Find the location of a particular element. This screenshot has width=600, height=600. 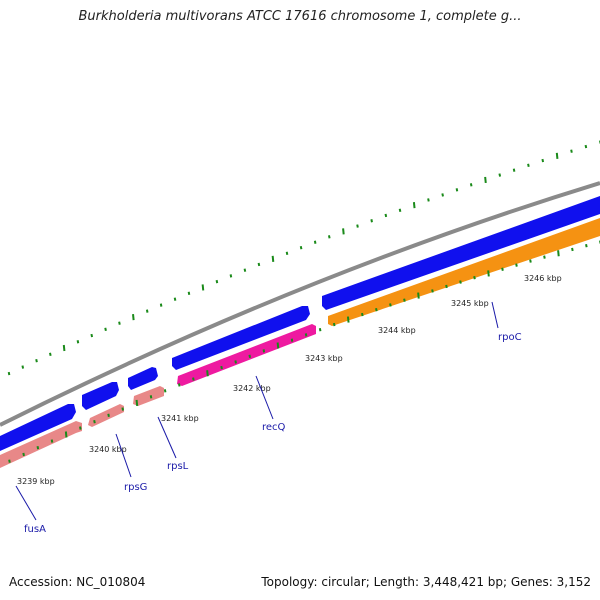

cds-fusA is located at coordinates (41, 444).